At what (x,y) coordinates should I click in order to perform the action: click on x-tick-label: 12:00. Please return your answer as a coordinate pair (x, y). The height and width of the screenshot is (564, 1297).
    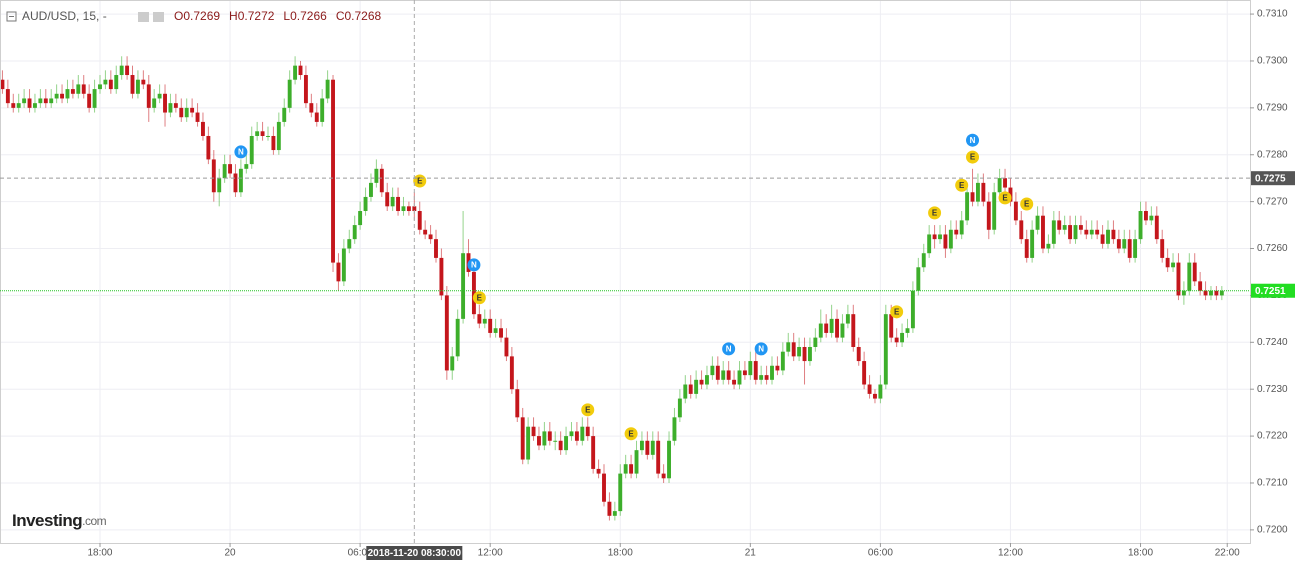
    Looking at the image, I should click on (490, 553).